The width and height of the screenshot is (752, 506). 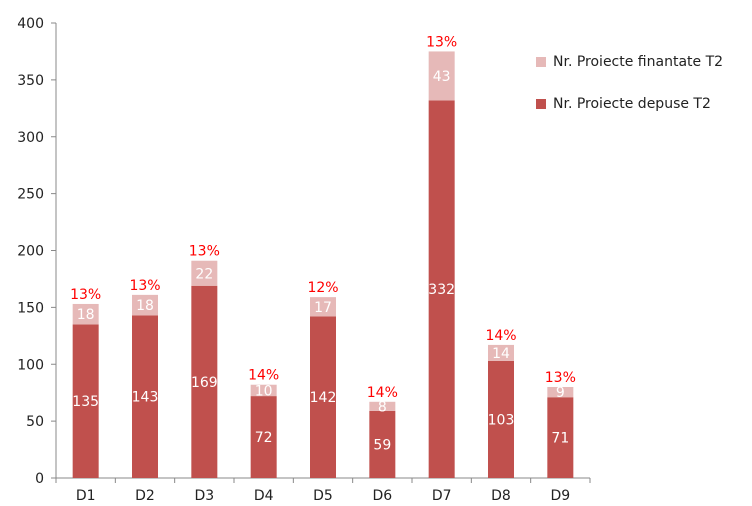 What do you see at coordinates (560, 496) in the screenshot?
I see `x-tick-label: D9` at bounding box center [560, 496].